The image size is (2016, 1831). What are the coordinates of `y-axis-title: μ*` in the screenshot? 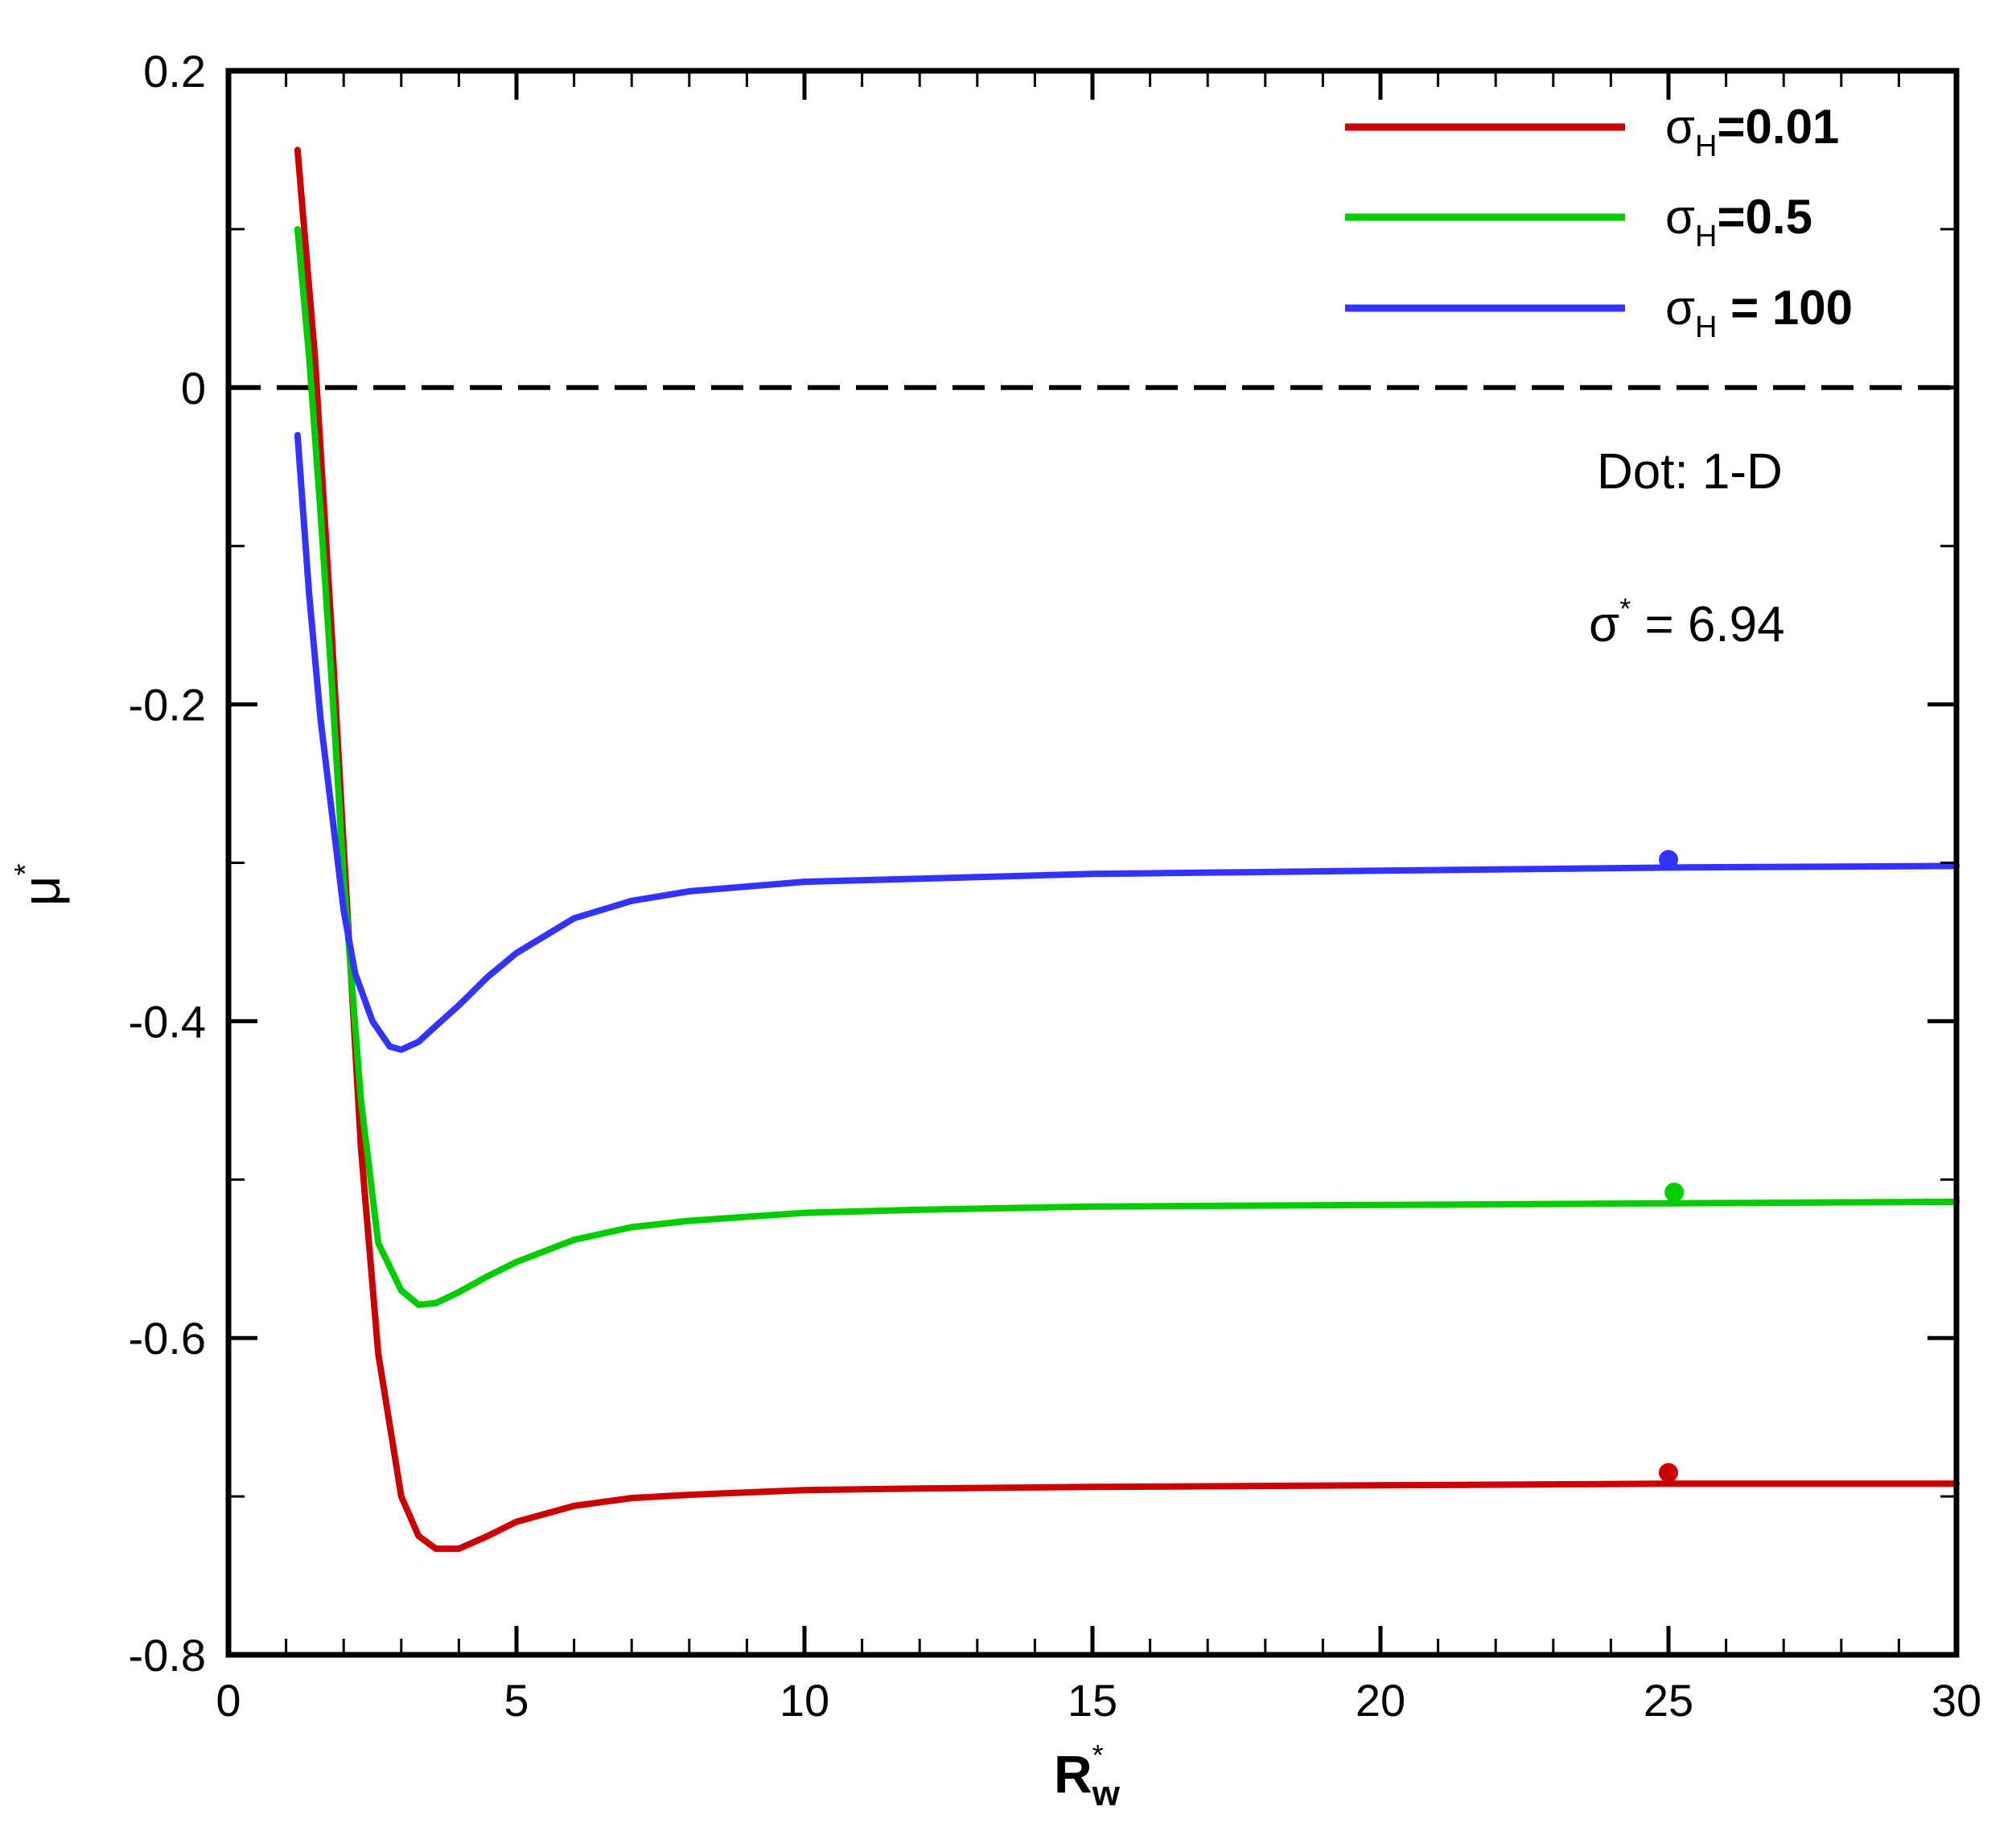 It's located at (40, 884).